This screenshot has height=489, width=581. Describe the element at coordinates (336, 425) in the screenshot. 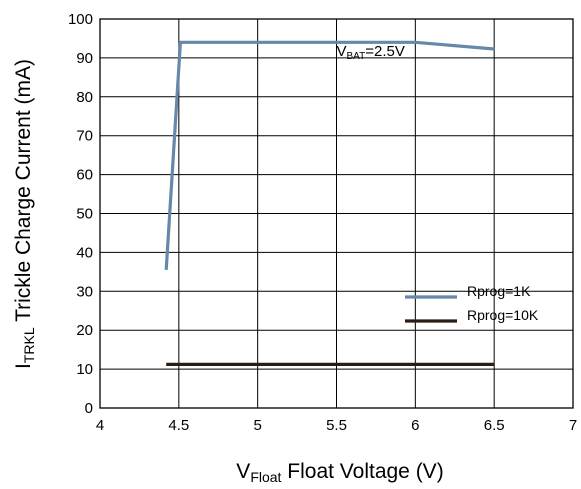

I see `x-tick-label-3: 5.5` at that location.